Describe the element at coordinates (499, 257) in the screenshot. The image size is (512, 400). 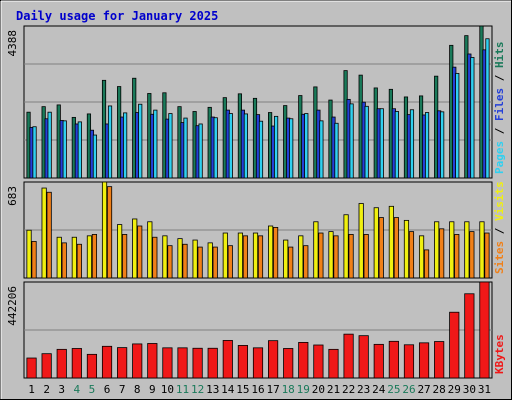
I see `legend-label-sites: Sites` at that location.